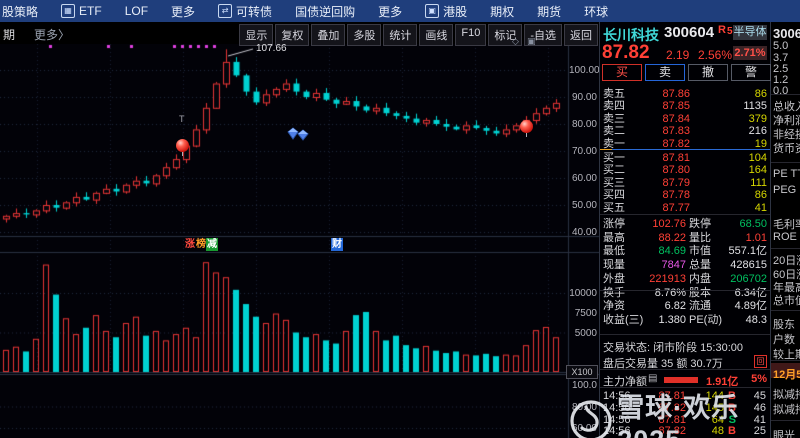  What do you see at coordinates (757, 170) in the screenshot?
I see `order-book-volume: 164` at bounding box center [757, 170].